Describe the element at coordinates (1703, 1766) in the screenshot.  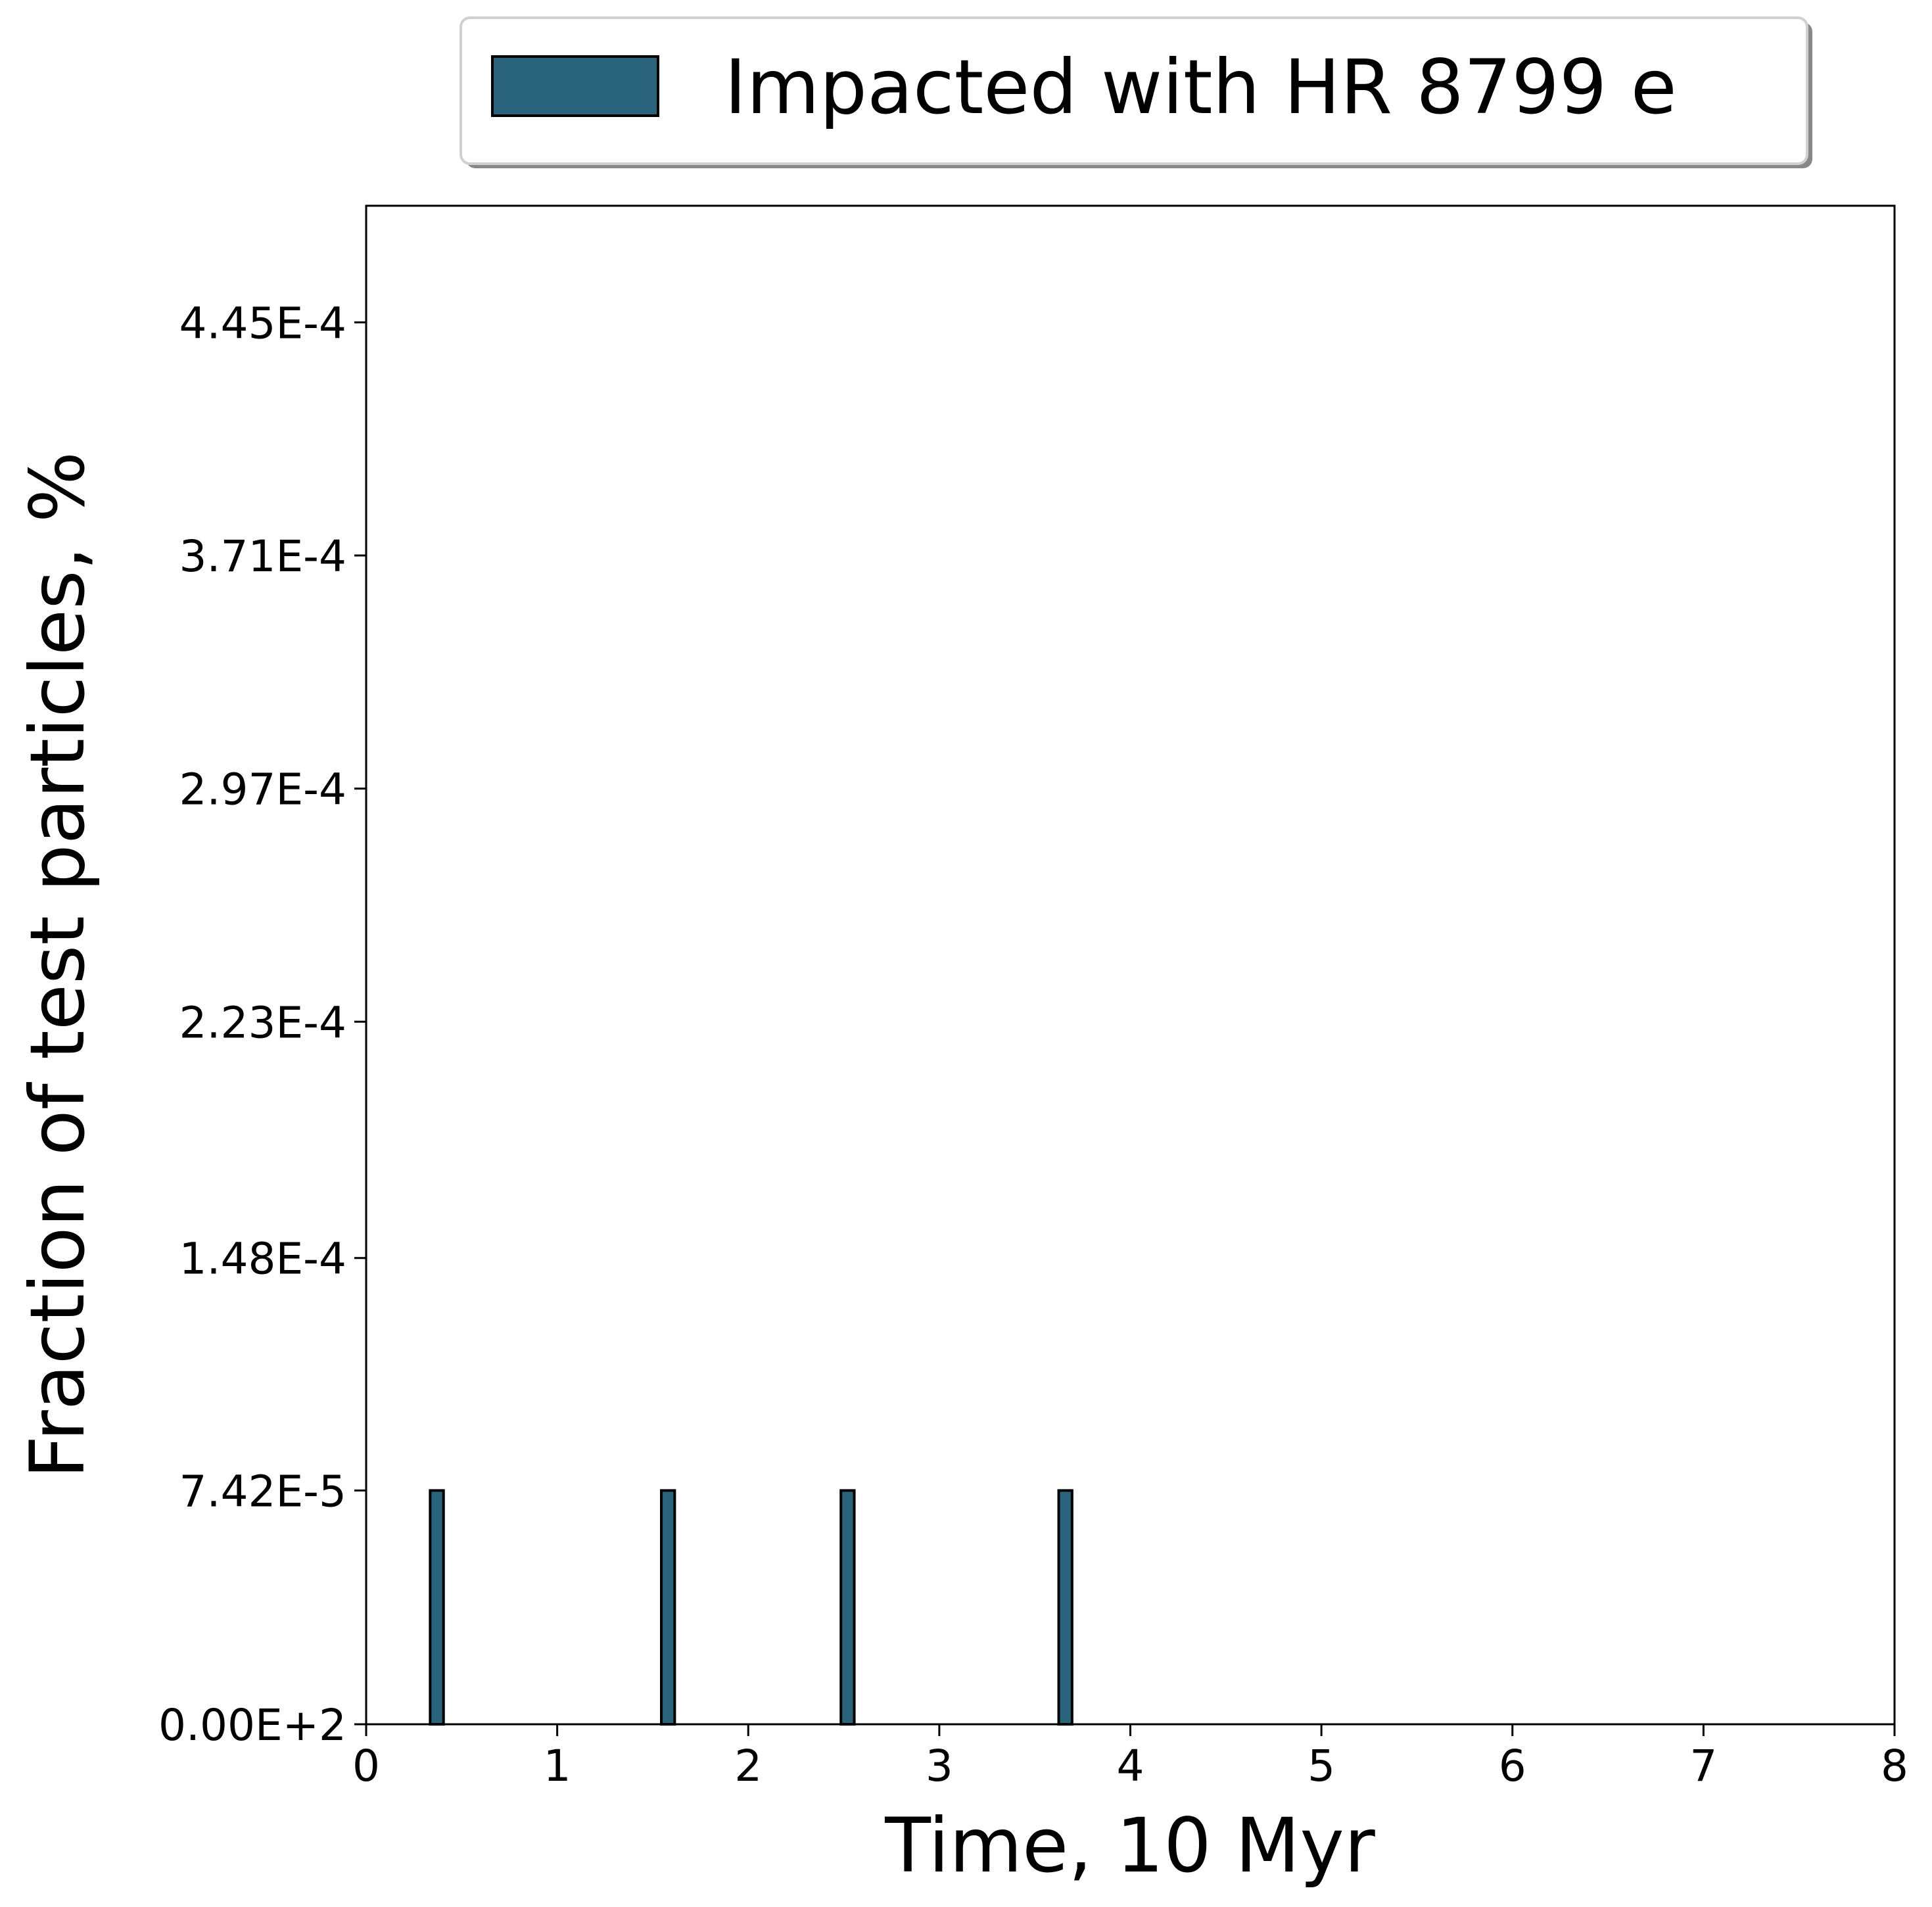
I see `x-tick-label-7: 7` at that location.